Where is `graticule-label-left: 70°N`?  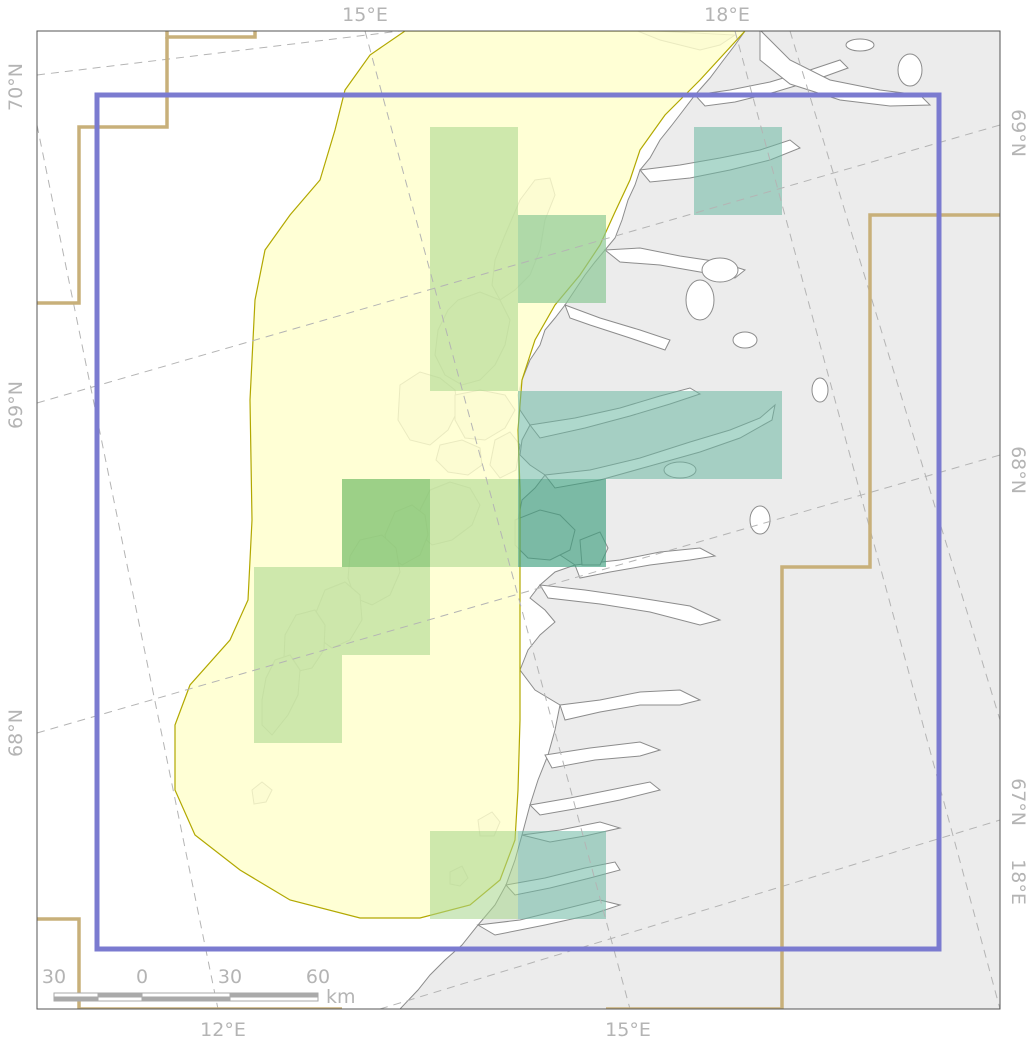
graticule-label-left: 70°N is located at coordinates (16, 87).